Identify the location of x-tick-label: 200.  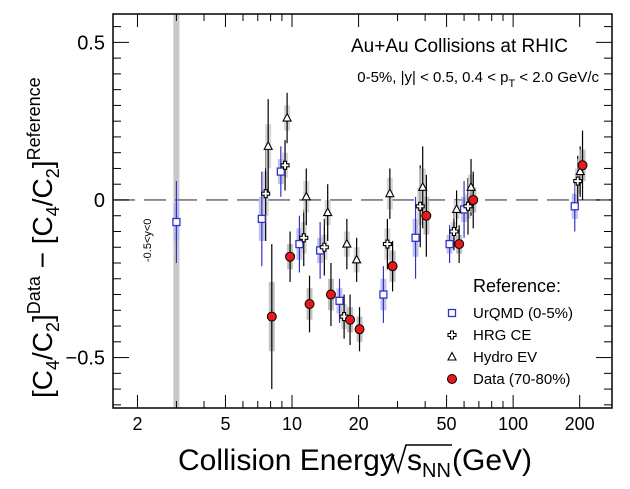
(580, 424).